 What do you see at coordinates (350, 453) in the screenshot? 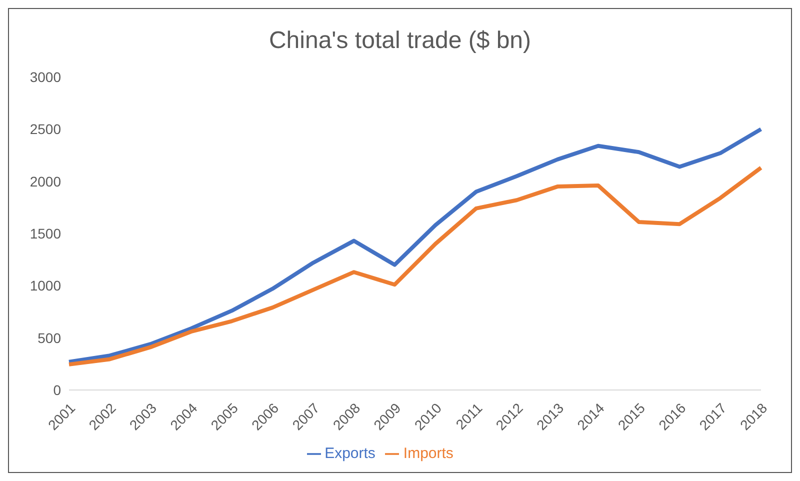
I see `legend-label: Exports` at bounding box center [350, 453].